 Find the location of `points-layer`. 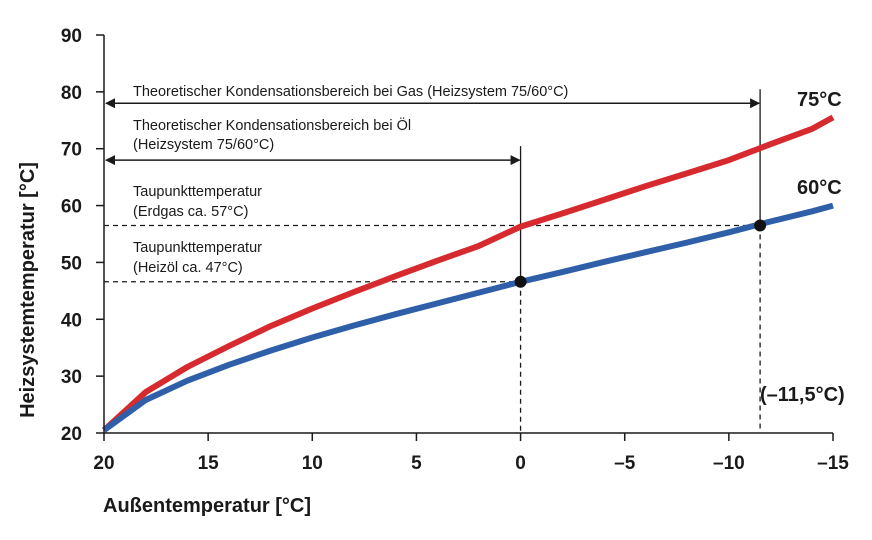

points-layer is located at coordinates (640, 253).